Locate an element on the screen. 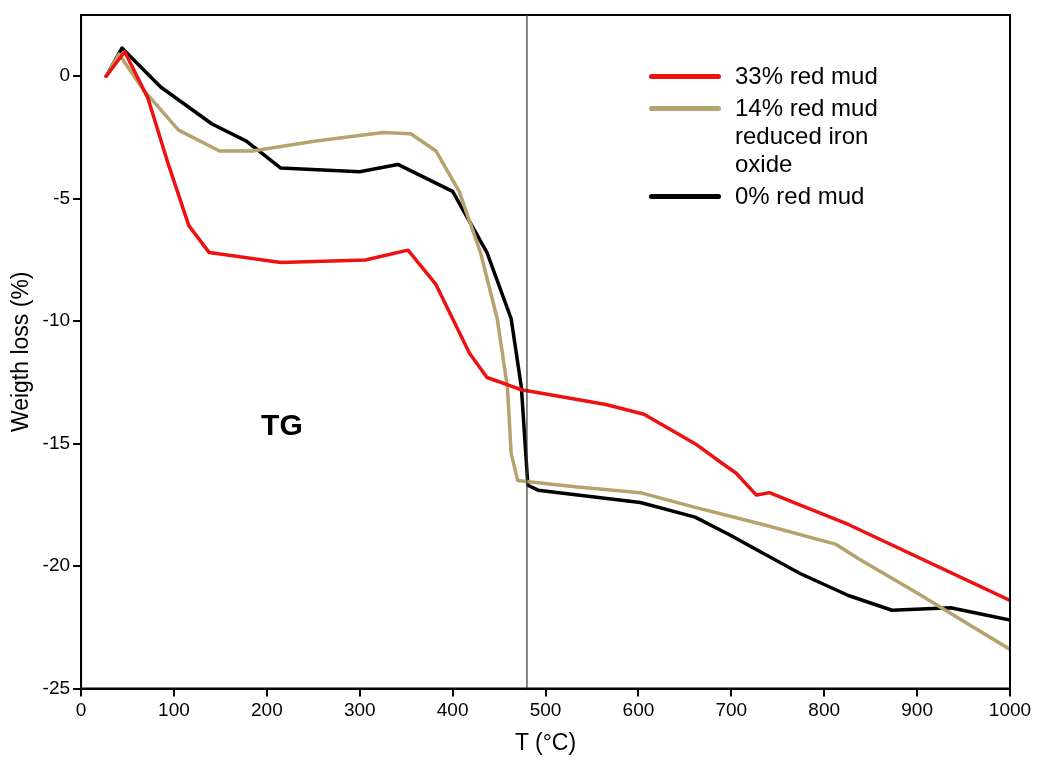 The height and width of the screenshot is (767, 1040). legend-label: 0% red mud is located at coordinates (800, 196).